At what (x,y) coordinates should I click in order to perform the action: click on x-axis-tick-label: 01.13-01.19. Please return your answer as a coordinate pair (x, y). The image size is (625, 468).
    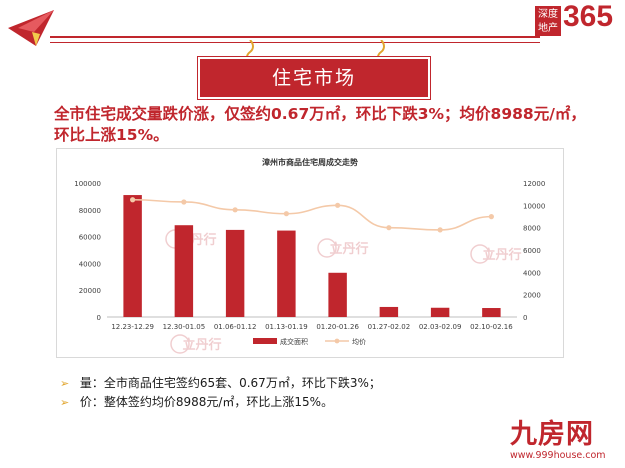
    Looking at the image, I should click on (286, 327).